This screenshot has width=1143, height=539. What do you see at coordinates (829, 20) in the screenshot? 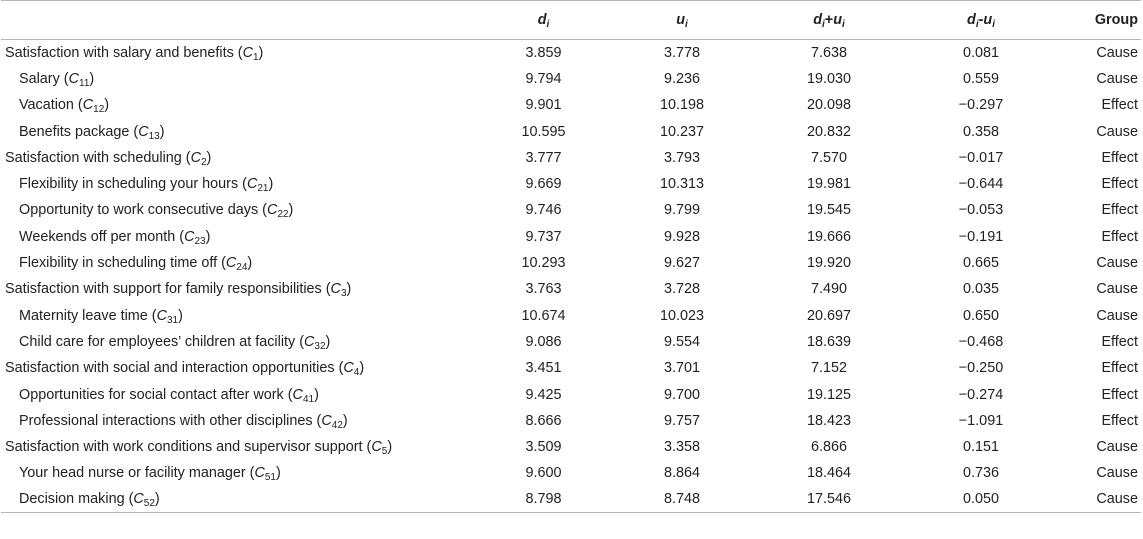
I see `header-d-plus-u: di+ui` at bounding box center [829, 20].